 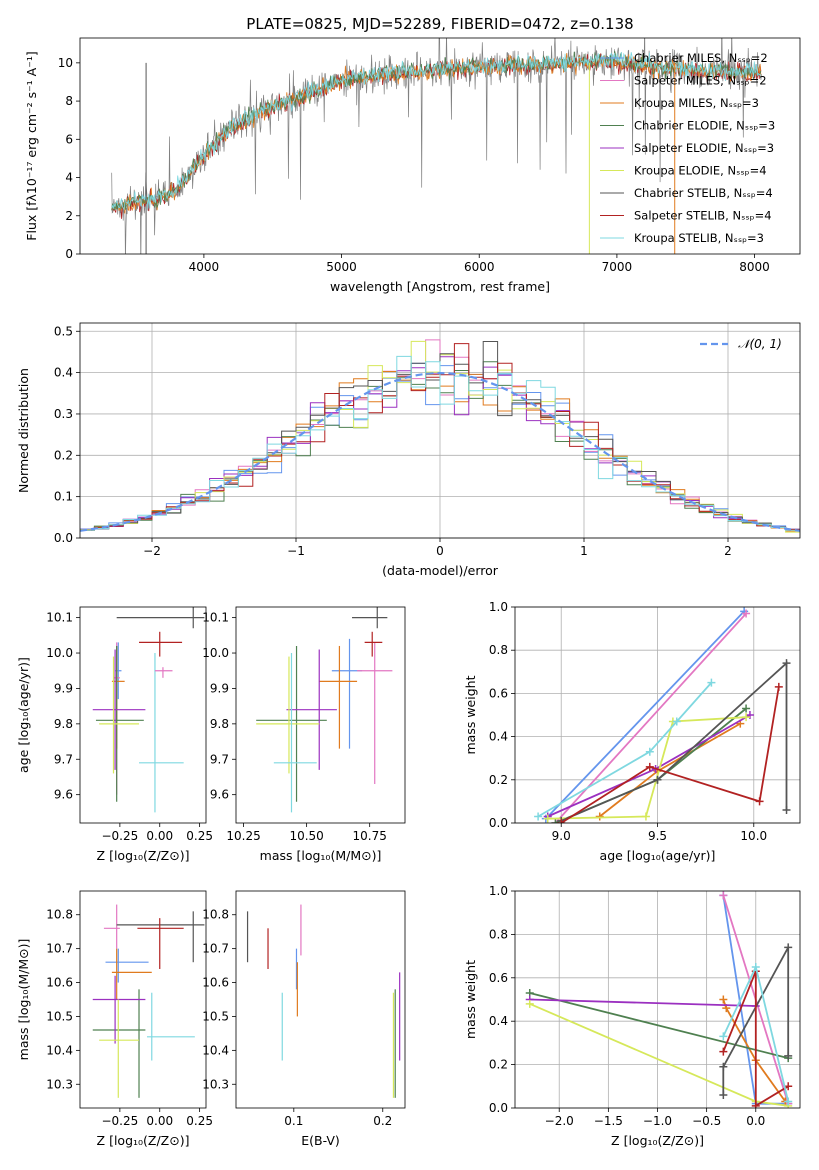 What do you see at coordinates (703, 193) in the screenshot?
I see `legend-entry: Chabrier STELIB, Nₛₛₚ=4` at bounding box center [703, 193].